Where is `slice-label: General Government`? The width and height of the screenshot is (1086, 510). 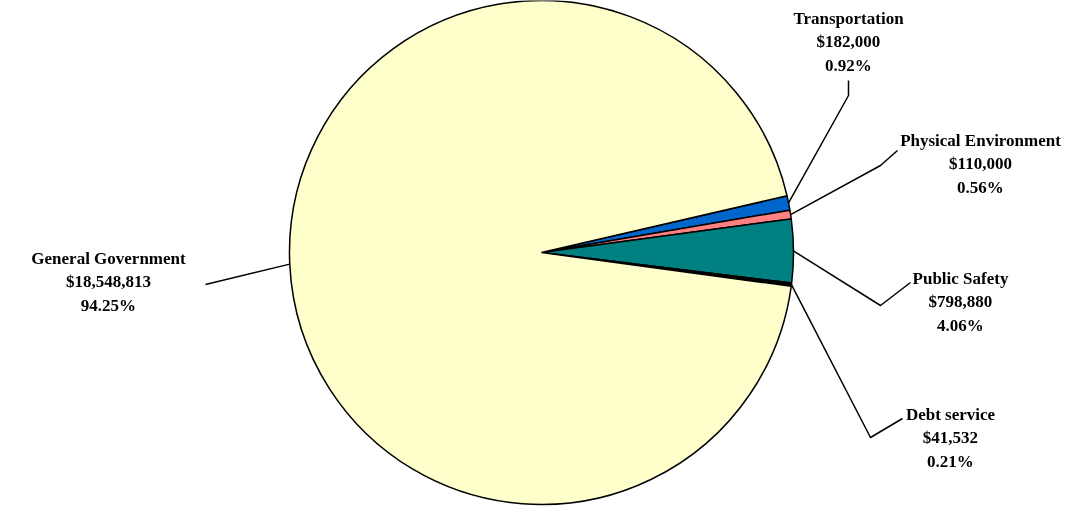
slice-label: General Government is located at coordinates (109, 258).